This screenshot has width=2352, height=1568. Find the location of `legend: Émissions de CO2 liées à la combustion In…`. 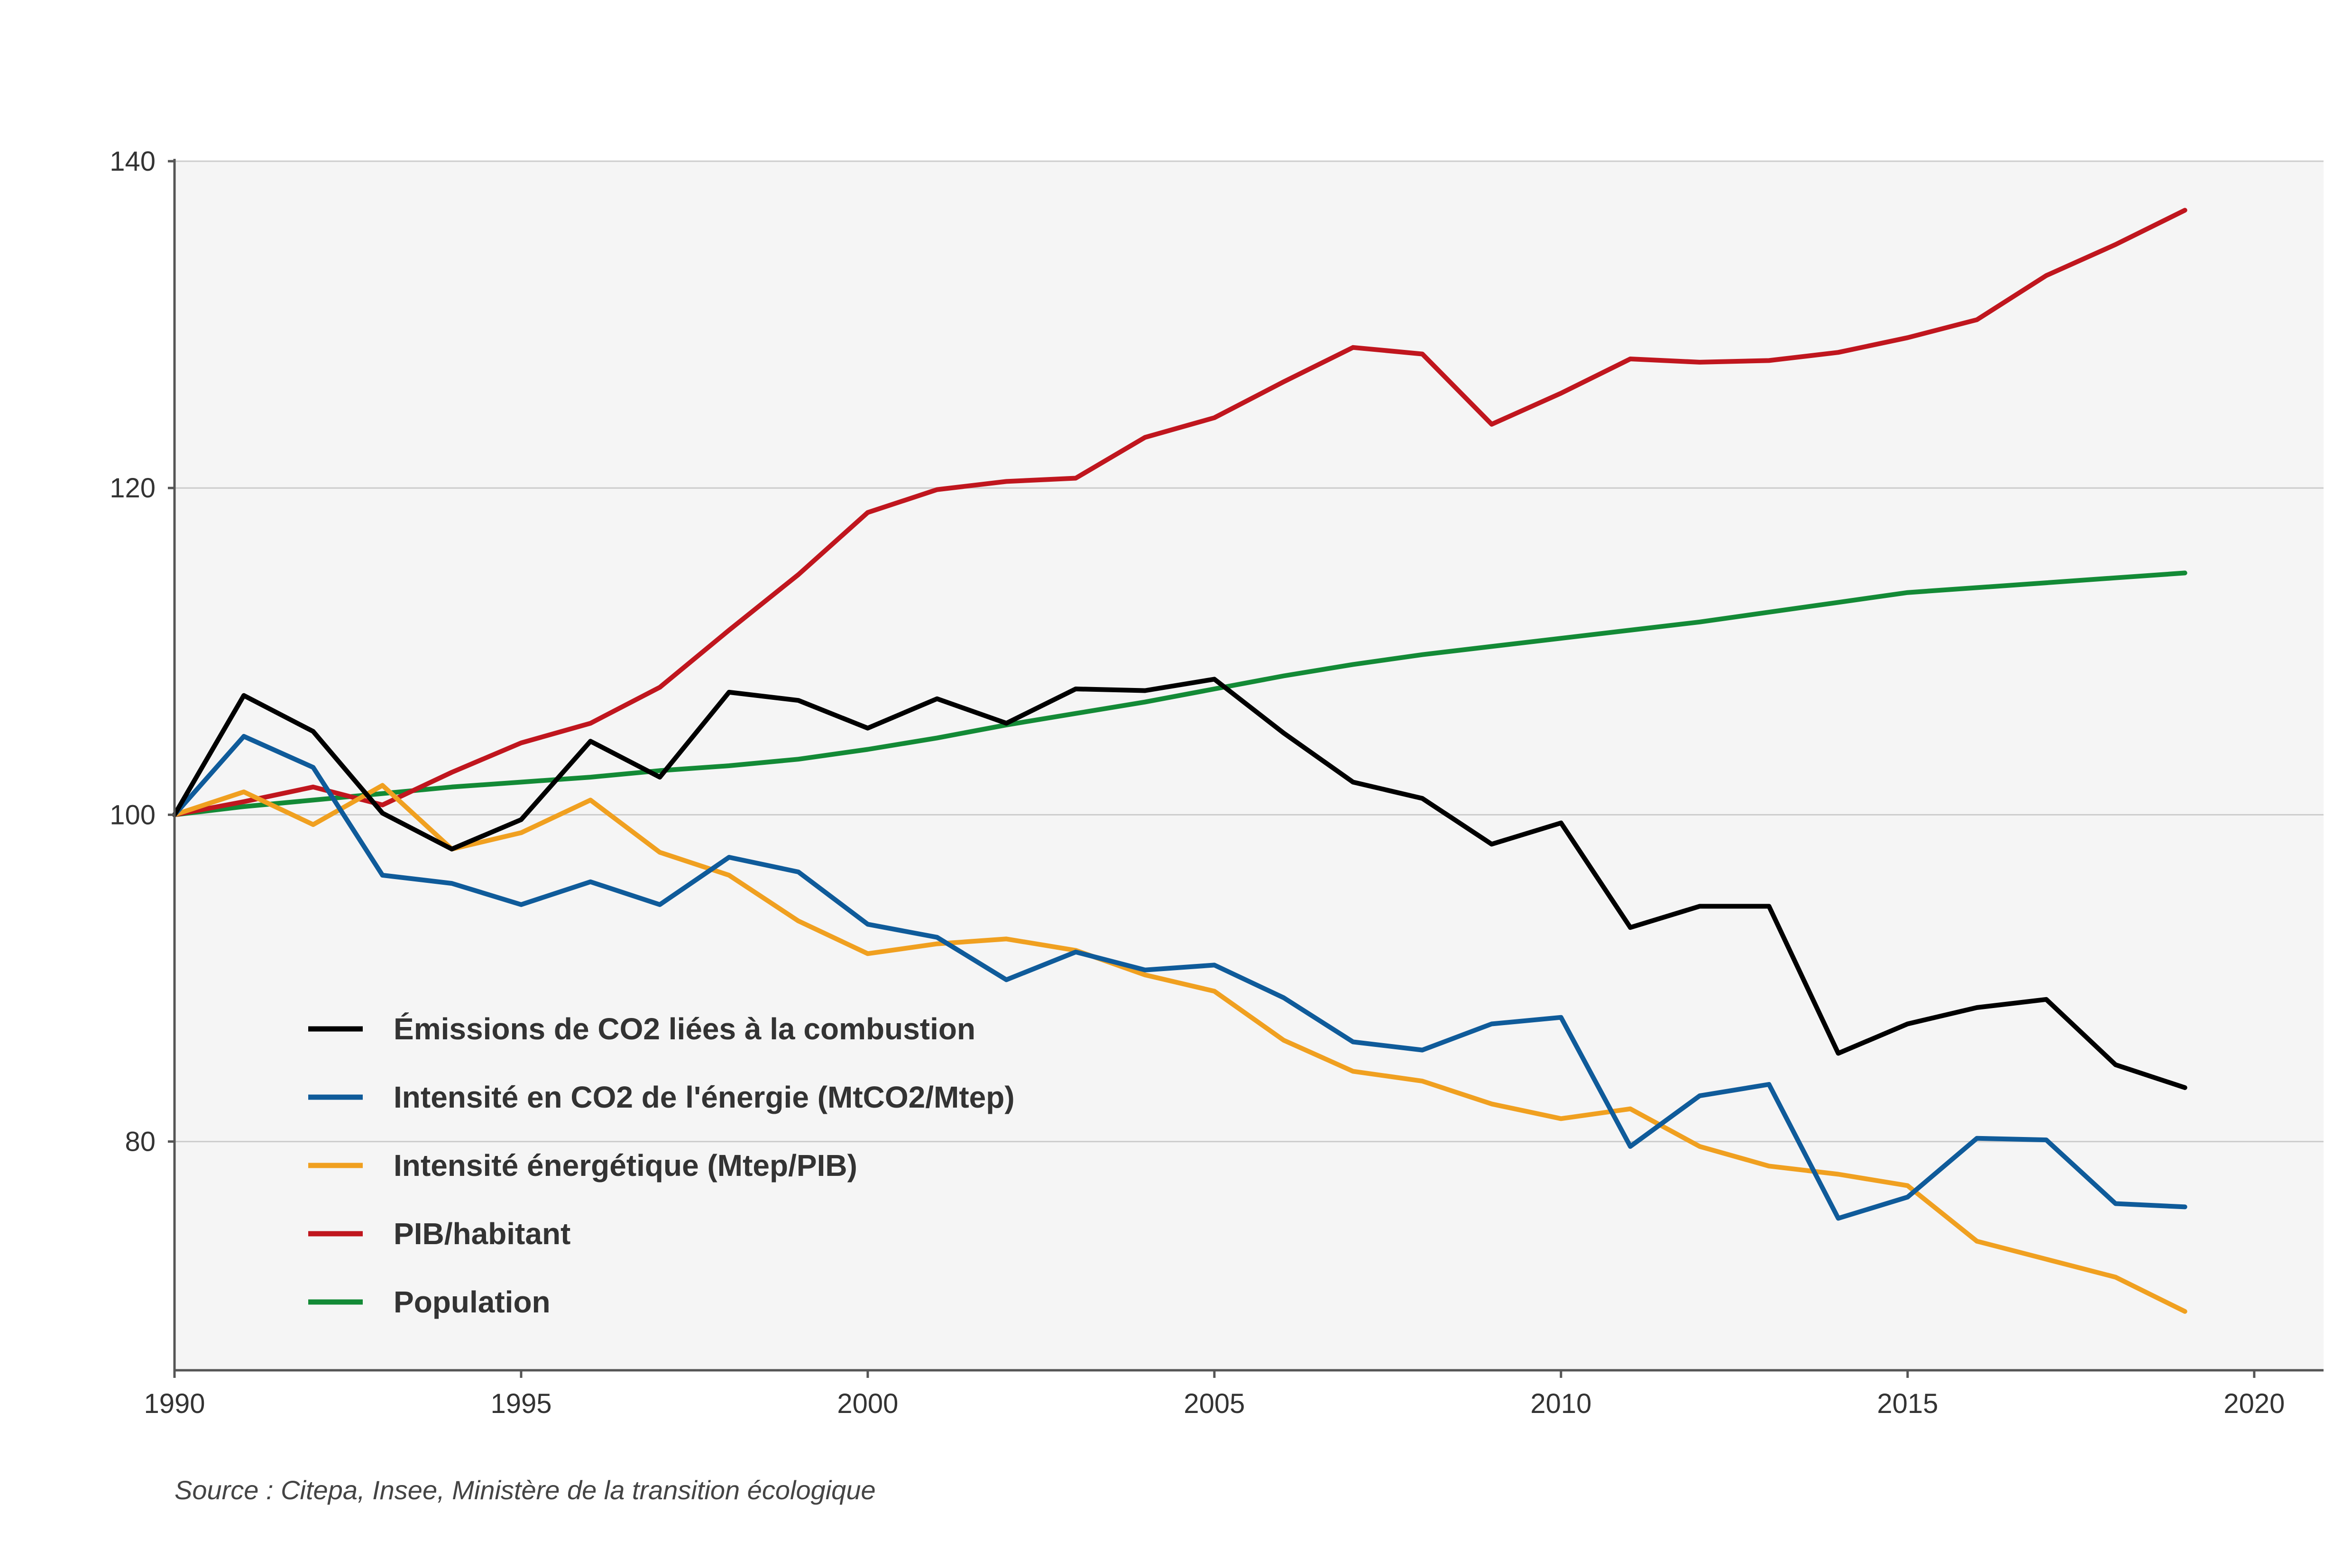

legend: Émissions de CO2 liées à la combustion In… is located at coordinates (661, 1165).